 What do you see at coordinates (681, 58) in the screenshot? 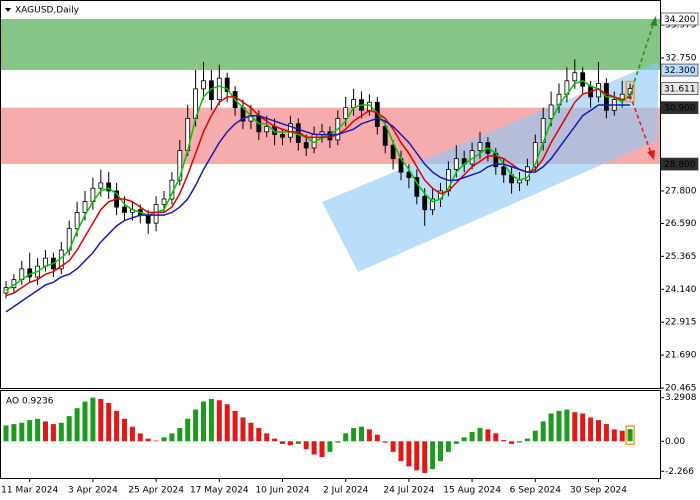
I see `y-tick-label: 32.750` at bounding box center [681, 58].